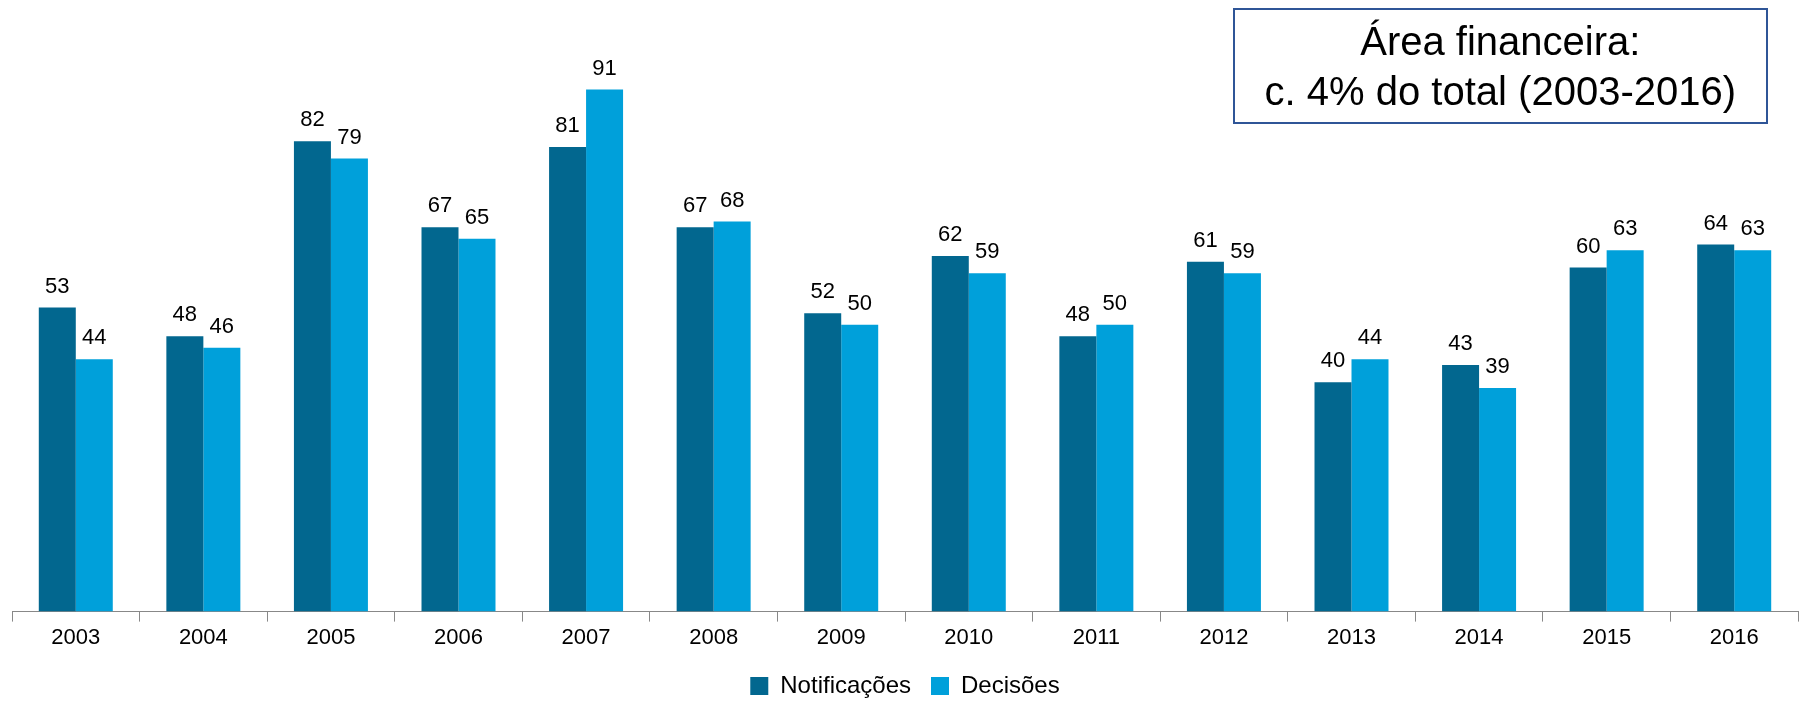 The height and width of the screenshot is (718, 1817). I want to click on legend-label: Notificações, so click(846, 684).